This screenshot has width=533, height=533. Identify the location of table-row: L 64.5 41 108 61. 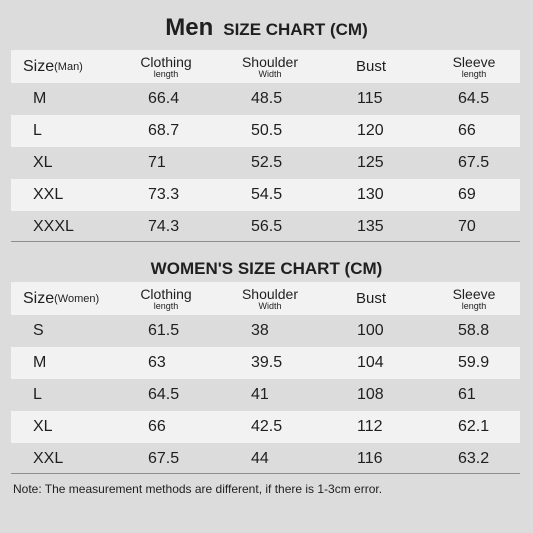
(265, 395).